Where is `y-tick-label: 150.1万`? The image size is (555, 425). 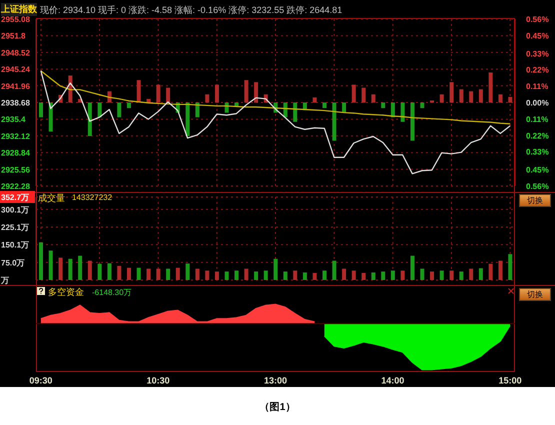
y-tick-label: 150.1万 is located at coordinates (15, 245).